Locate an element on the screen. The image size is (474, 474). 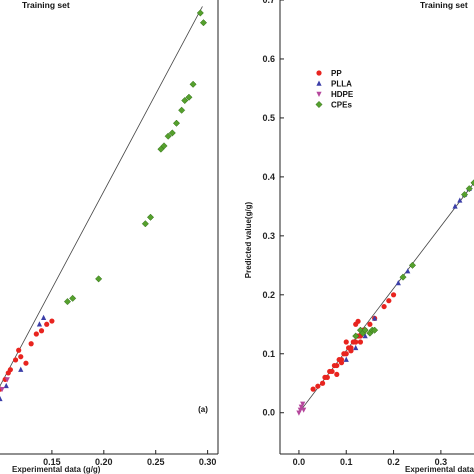
panel-b-title: Training set is located at coordinates (444, 5).